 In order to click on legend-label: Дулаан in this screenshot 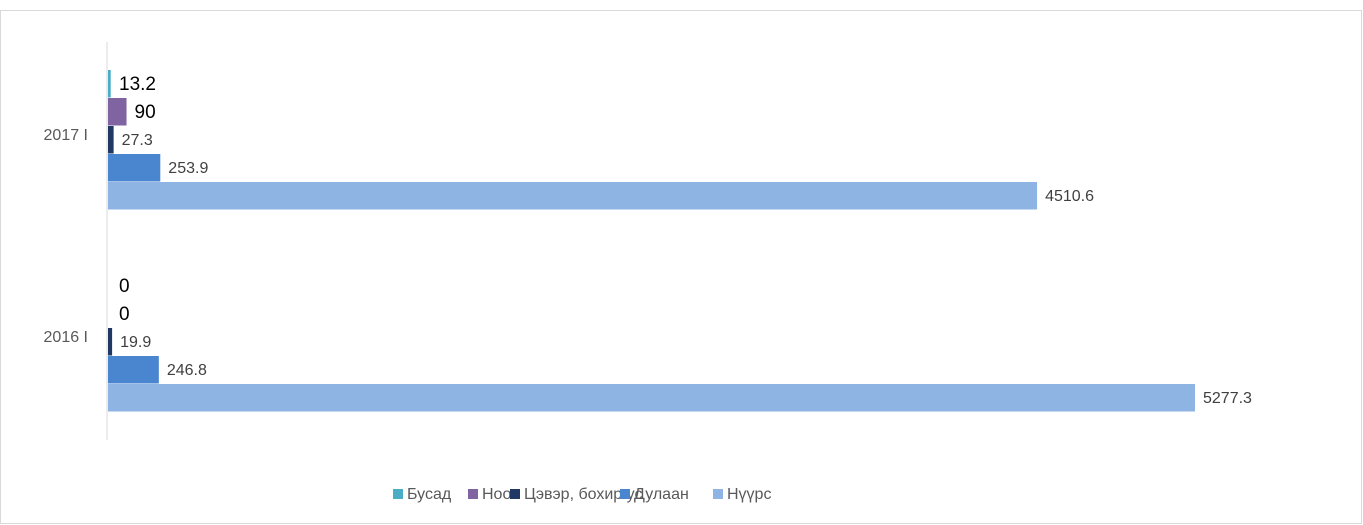, I will do `click(661, 494)`.